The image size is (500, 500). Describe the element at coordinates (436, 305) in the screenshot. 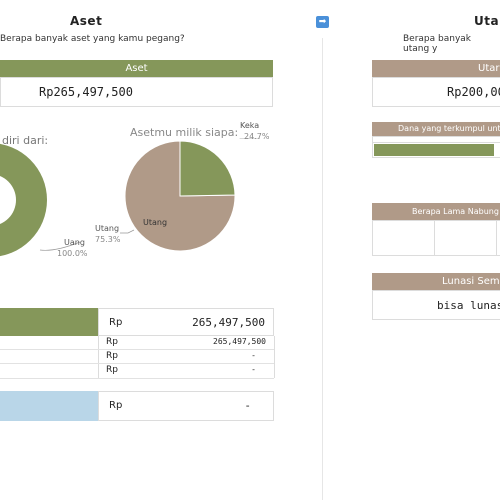

I see `lunasi-box: bisa lunas` at that location.